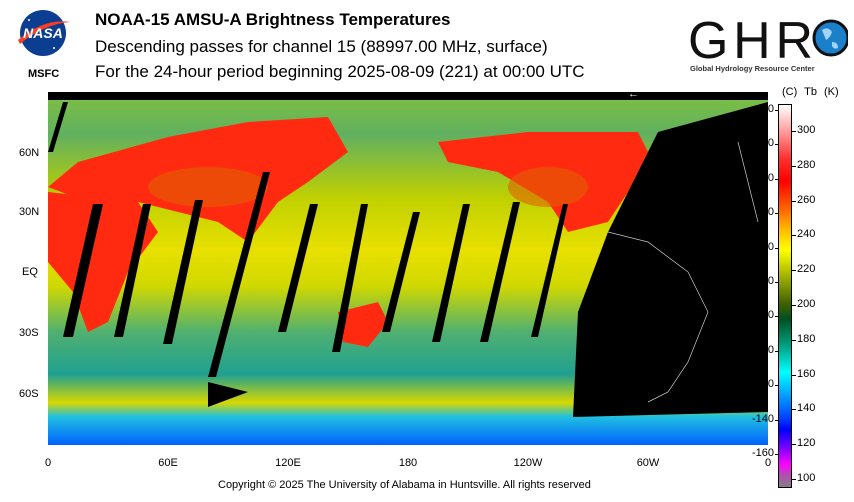 This screenshot has height=502, width=854. I want to click on celsius-tick-label: 40, so click(767, 109).